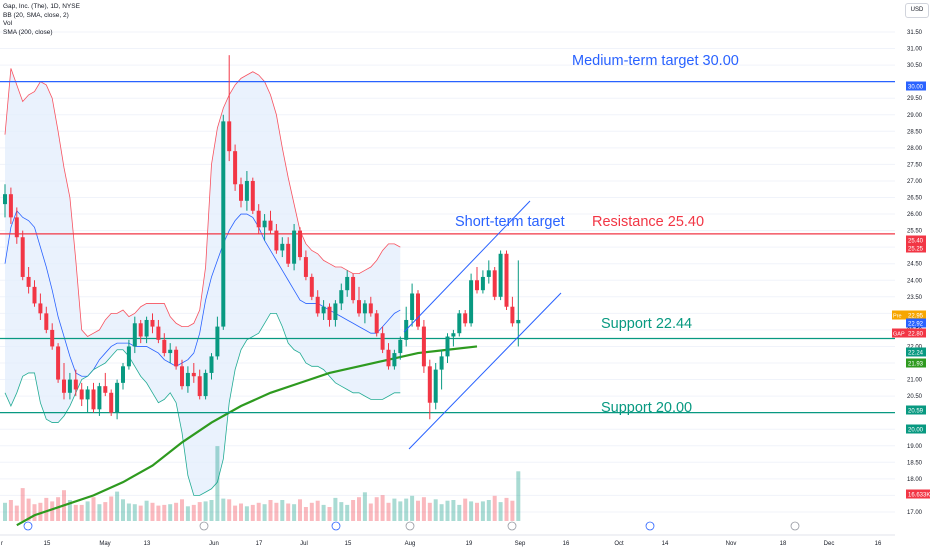 The height and width of the screenshot is (550, 932). I want to click on price-tick: 29.00, so click(915, 116).